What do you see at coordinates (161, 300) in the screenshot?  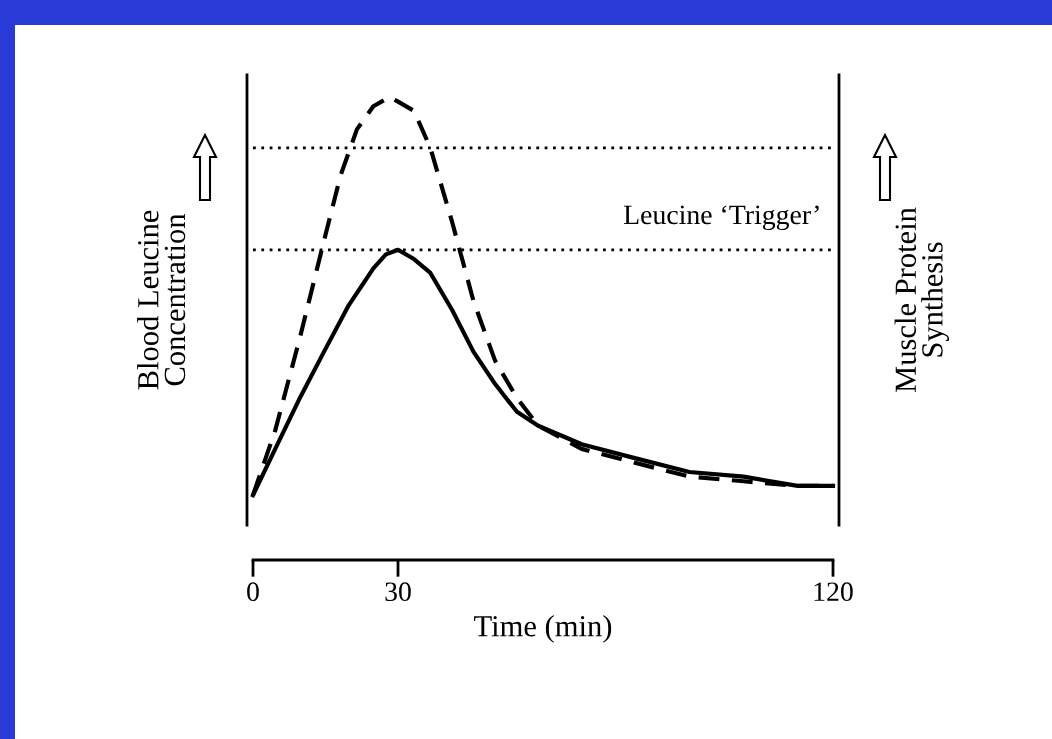 I see `y-axis-title: Blood Leucine Concentration` at bounding box center [161, 300].